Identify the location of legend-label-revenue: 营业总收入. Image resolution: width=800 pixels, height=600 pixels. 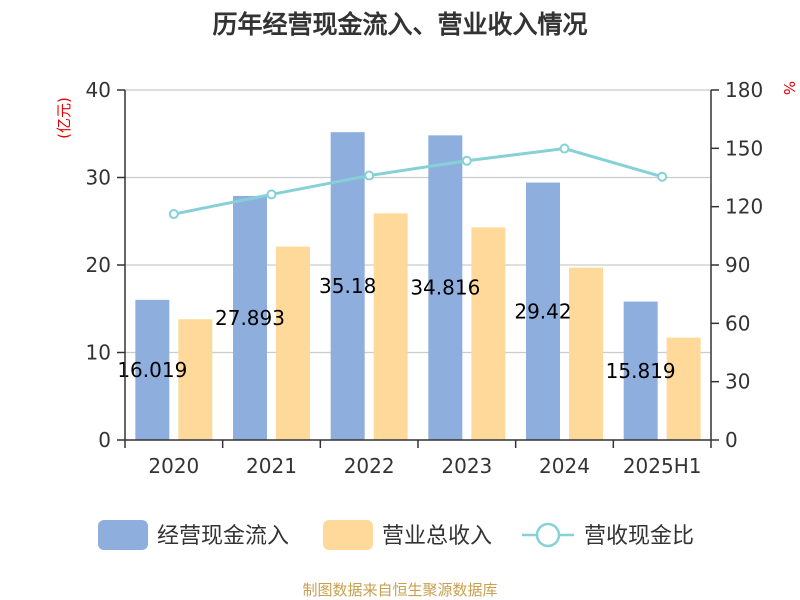
(437, 536).